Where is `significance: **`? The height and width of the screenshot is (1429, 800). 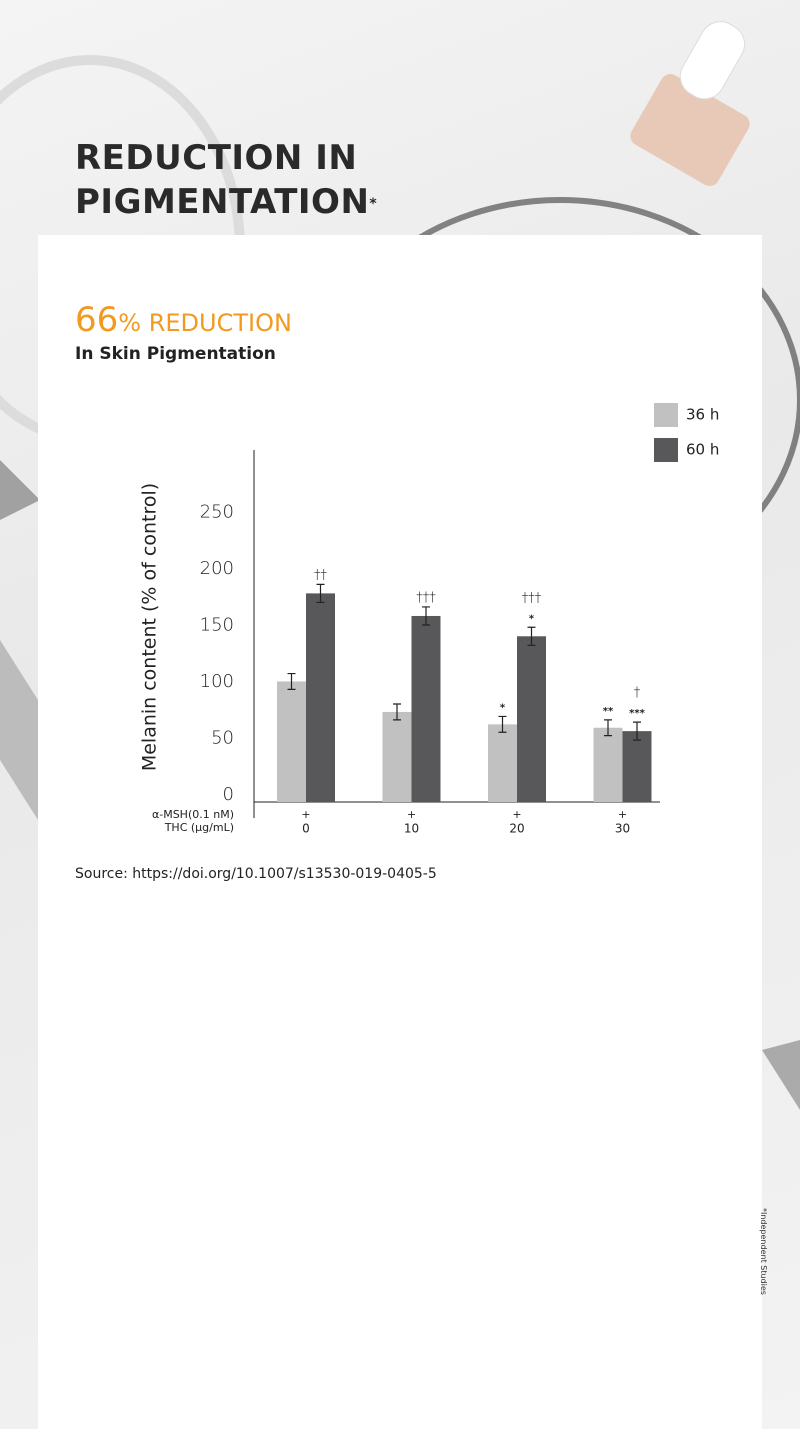 significance: ** is located at coordinates (608, 711).